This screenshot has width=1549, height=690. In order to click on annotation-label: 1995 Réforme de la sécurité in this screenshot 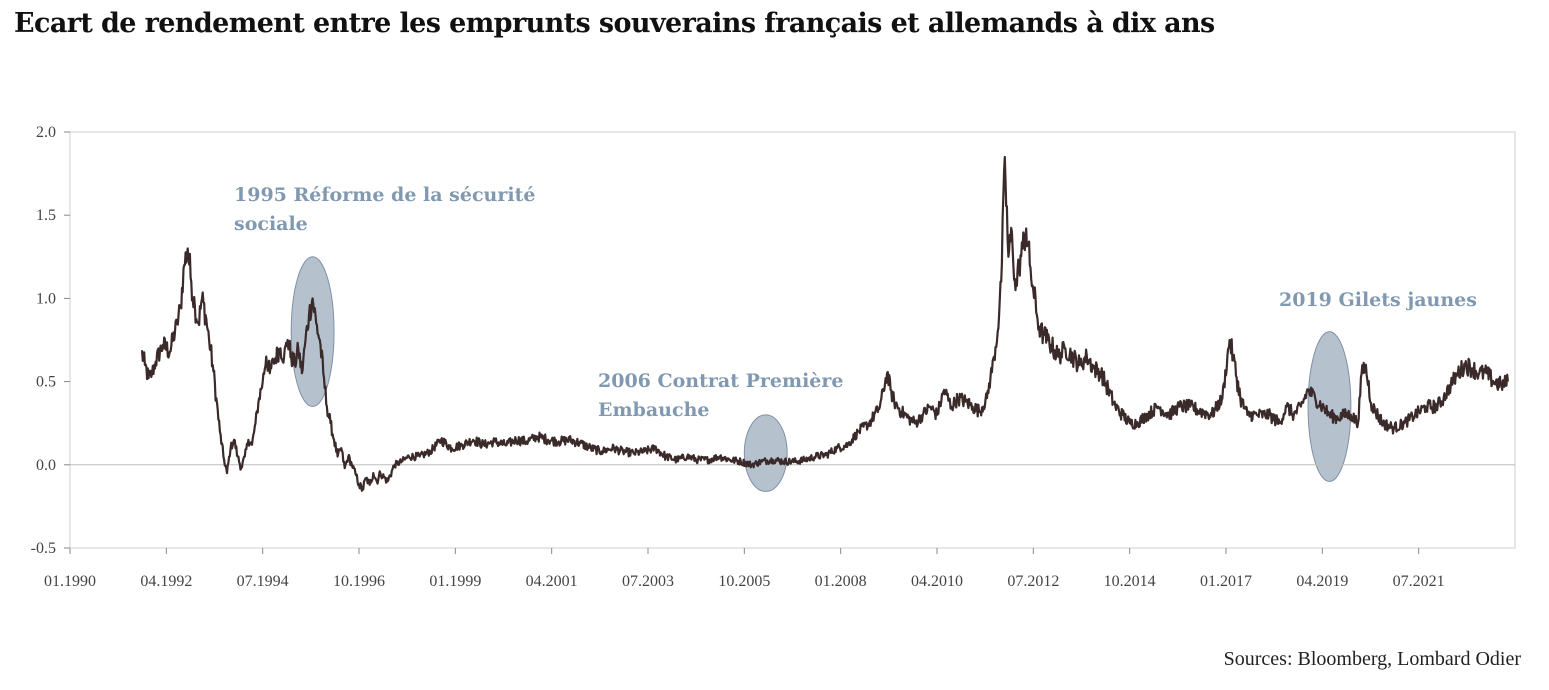, I will do `click(384, 195)`.